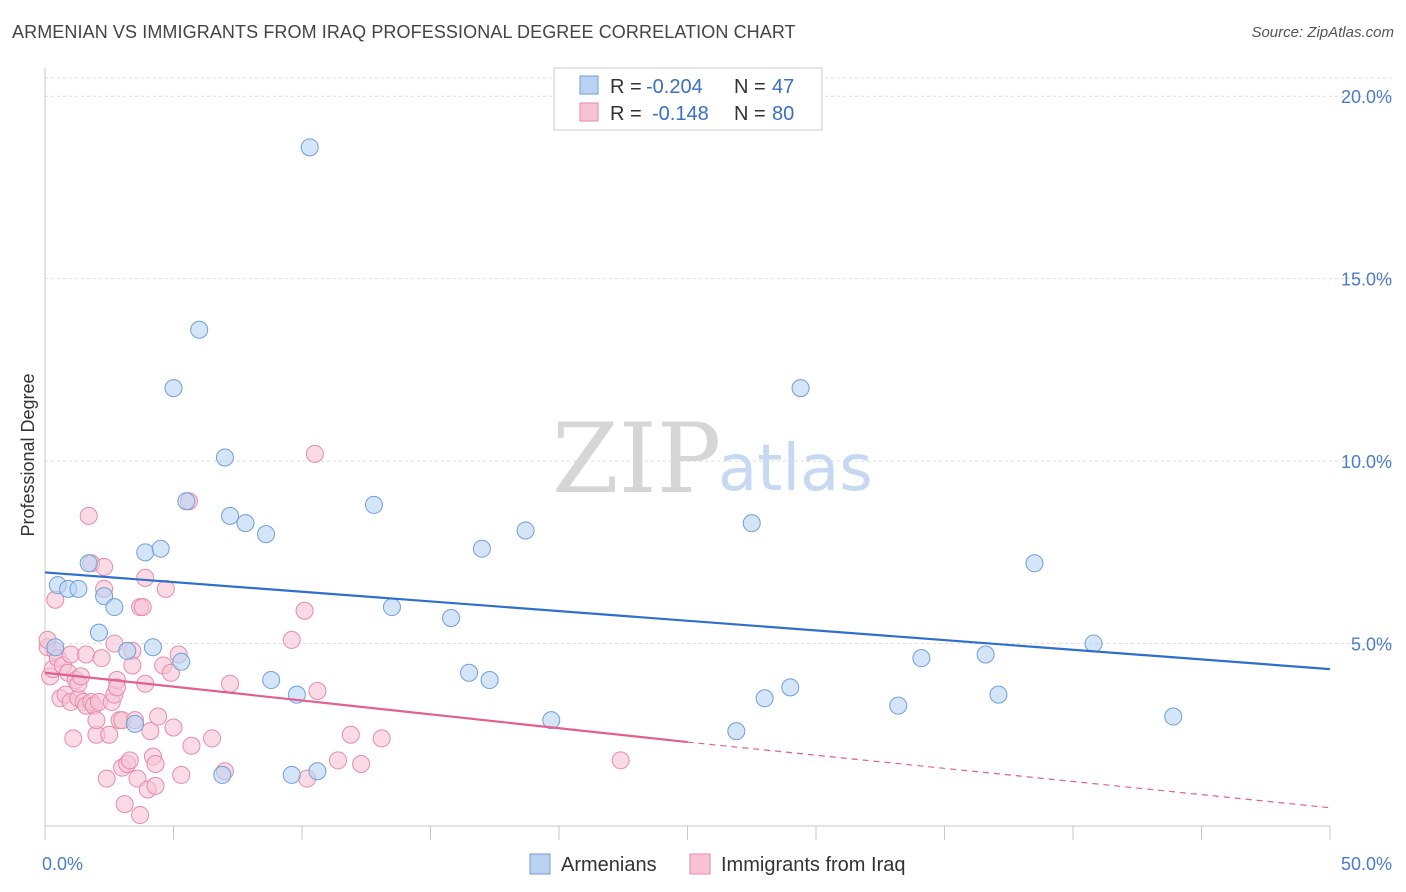 The height and width of the screenshot is (892, 1406). Describe the element at coordinates (1366, 370) in the screenshot. I see `y-tick-labels: 5.0% 10.0% 15.0% 20.0%` at that location.